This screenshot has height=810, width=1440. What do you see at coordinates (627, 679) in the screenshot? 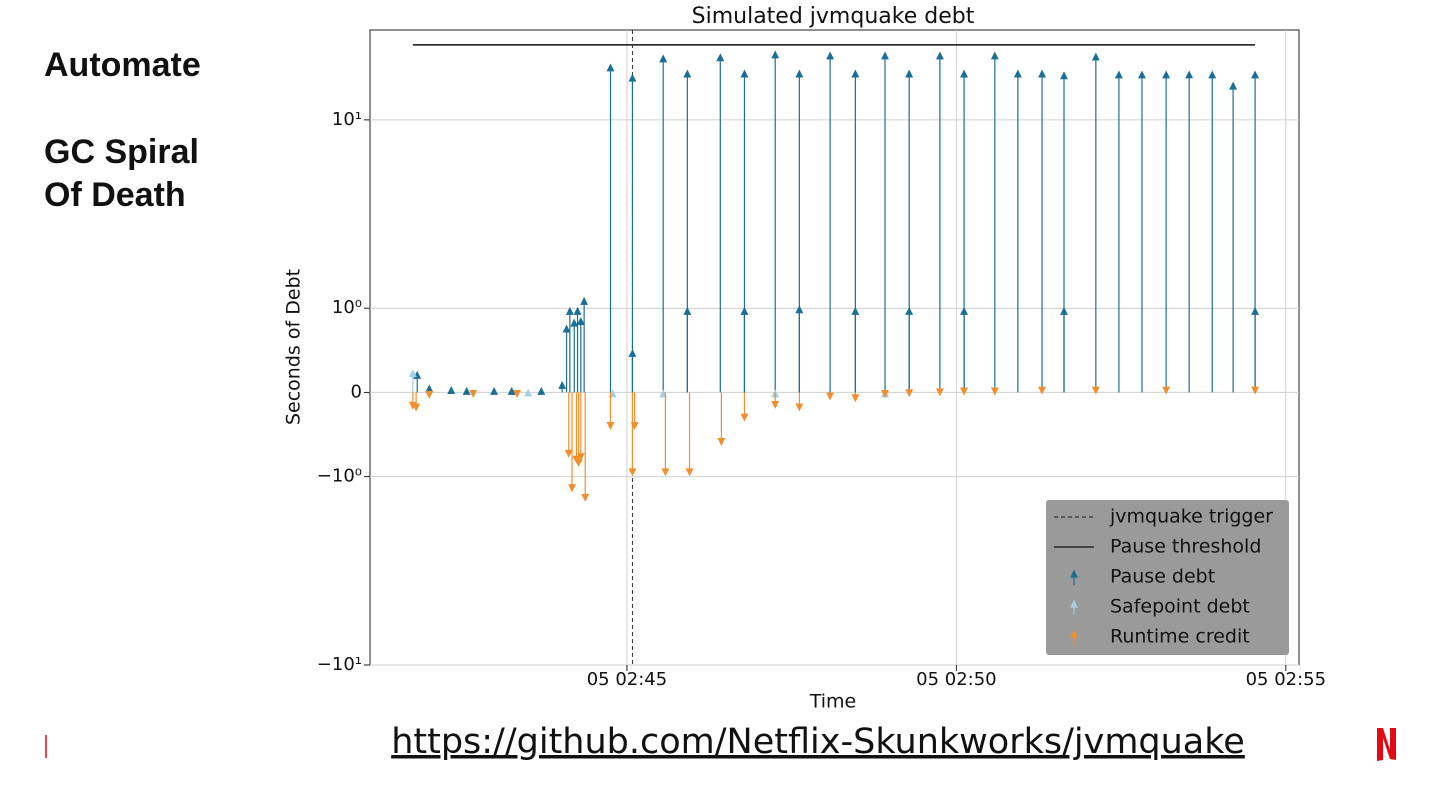
I see `x-tick-label: 05 02:45` at bounding box center [627, 679].